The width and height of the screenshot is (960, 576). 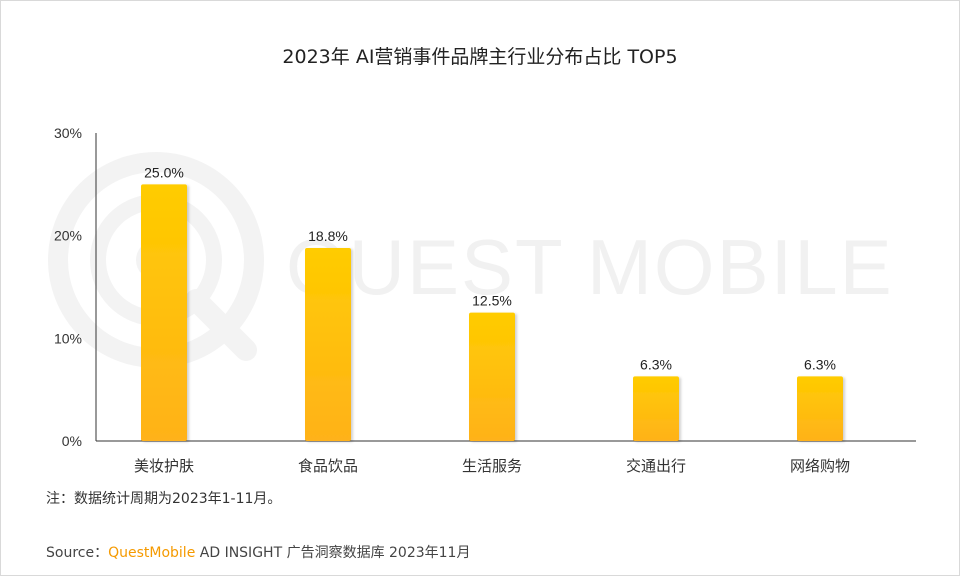 What do you see at coordinates (492, 301) in the screenshot?
I see `bar-value-label: 12.5%` at bounding box center [492, 301].